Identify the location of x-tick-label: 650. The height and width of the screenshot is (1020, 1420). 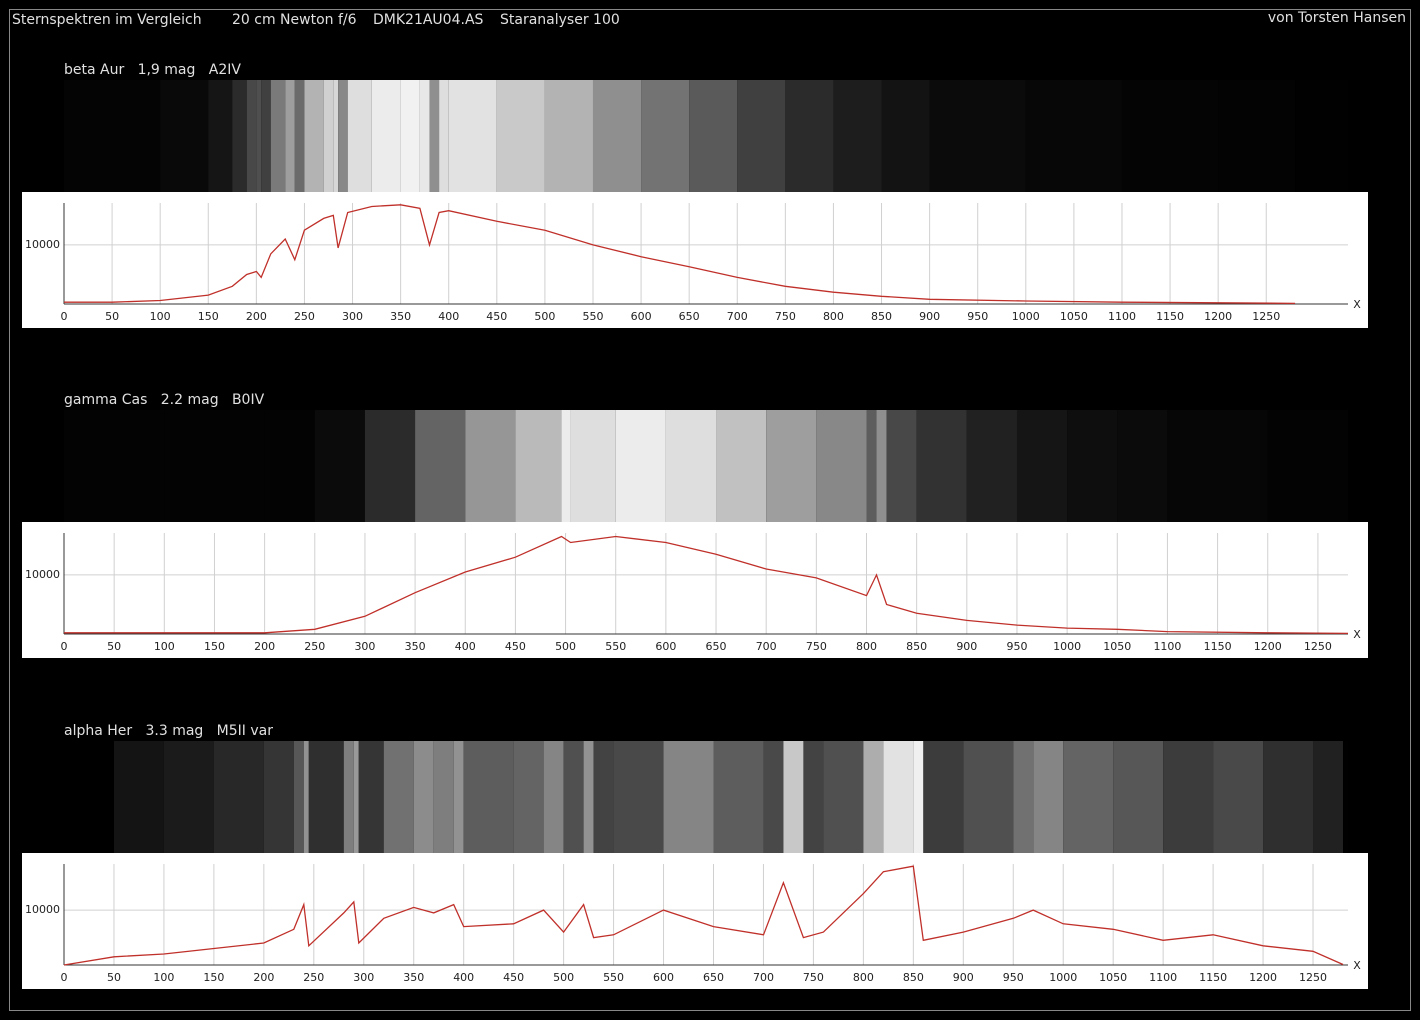
(689, 316).